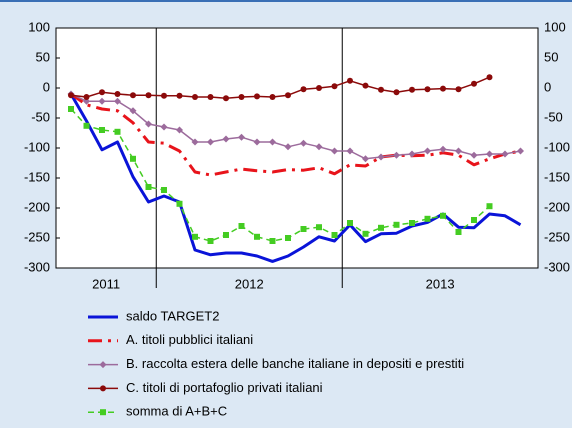 The image size is (572, 428). What do you see at coordinates (37, 236) in the screenshot?
I see `y-tick-label: -250` at bounding box center [37, 236].